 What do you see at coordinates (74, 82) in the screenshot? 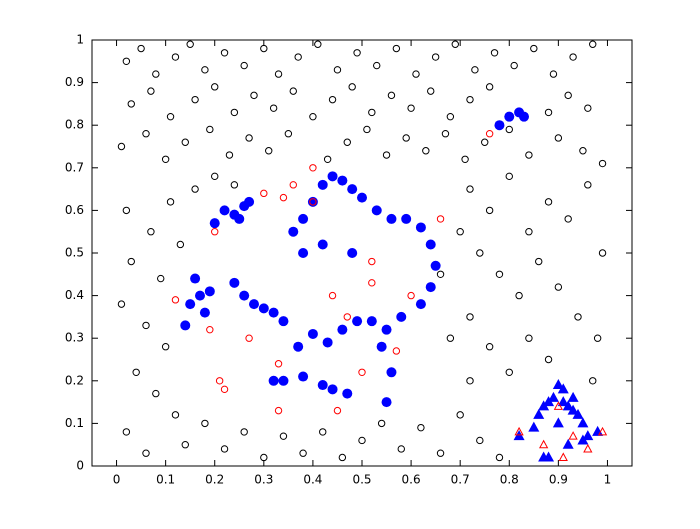
I see `y-tick-label: 0.9` at bounding box center [74, 82].